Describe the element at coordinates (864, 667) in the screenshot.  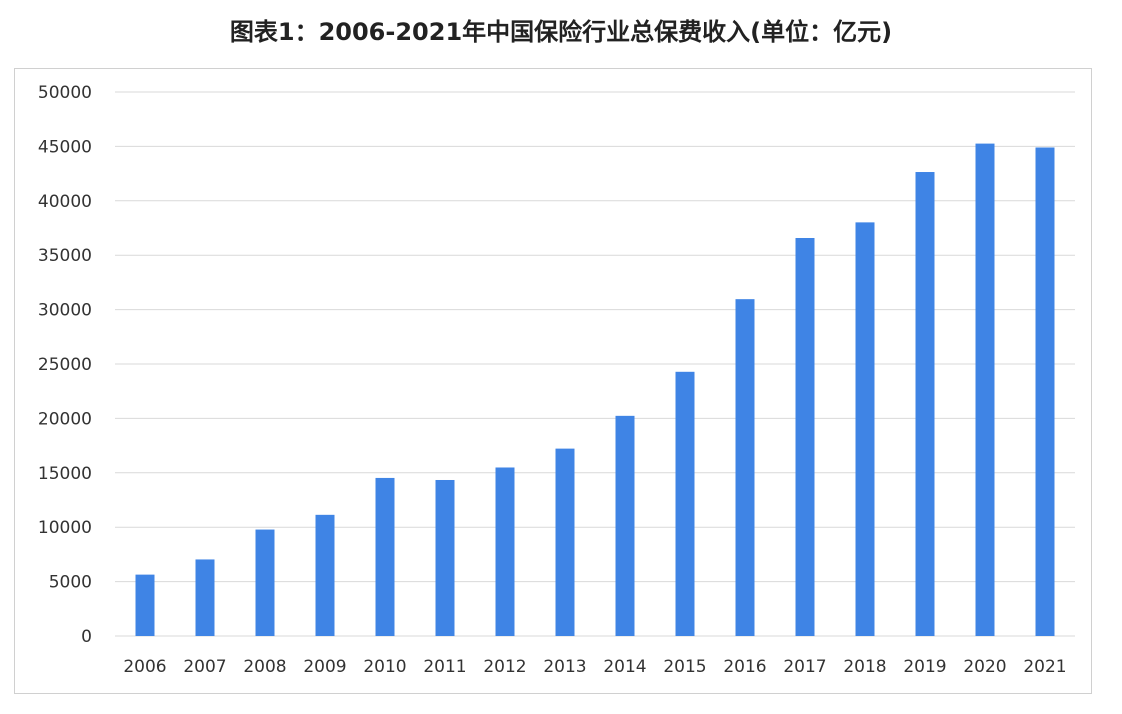
I see `x-tick-label: 2018` at that location.